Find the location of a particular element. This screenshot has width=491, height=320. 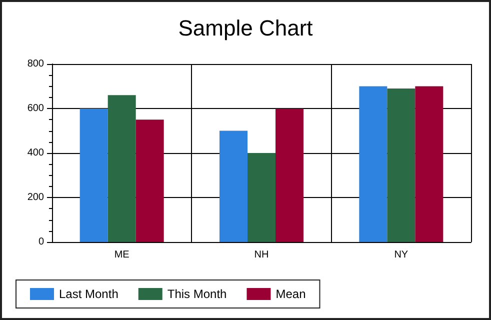

legend-label: This Month is located at coordinates (197, 294).